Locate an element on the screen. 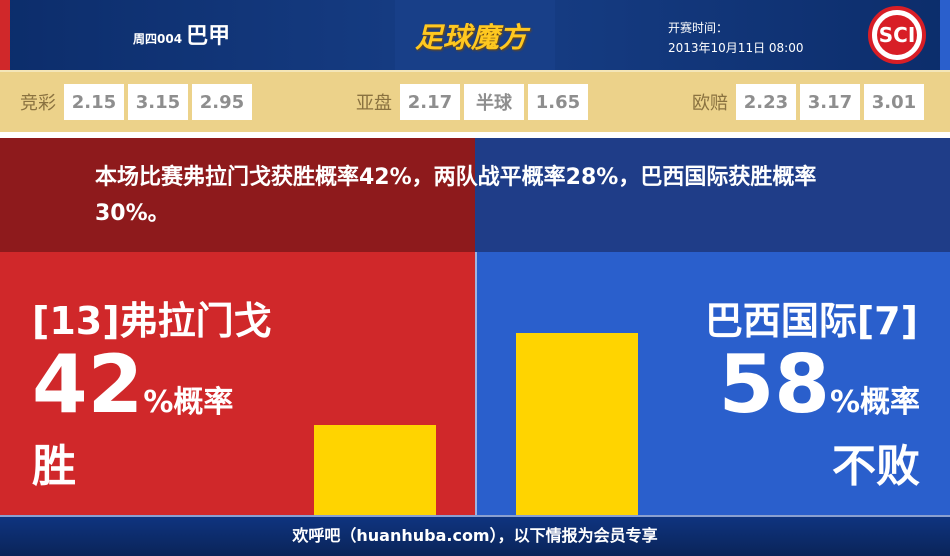  match-code: 周四004 is located at coordinates (158, 39).